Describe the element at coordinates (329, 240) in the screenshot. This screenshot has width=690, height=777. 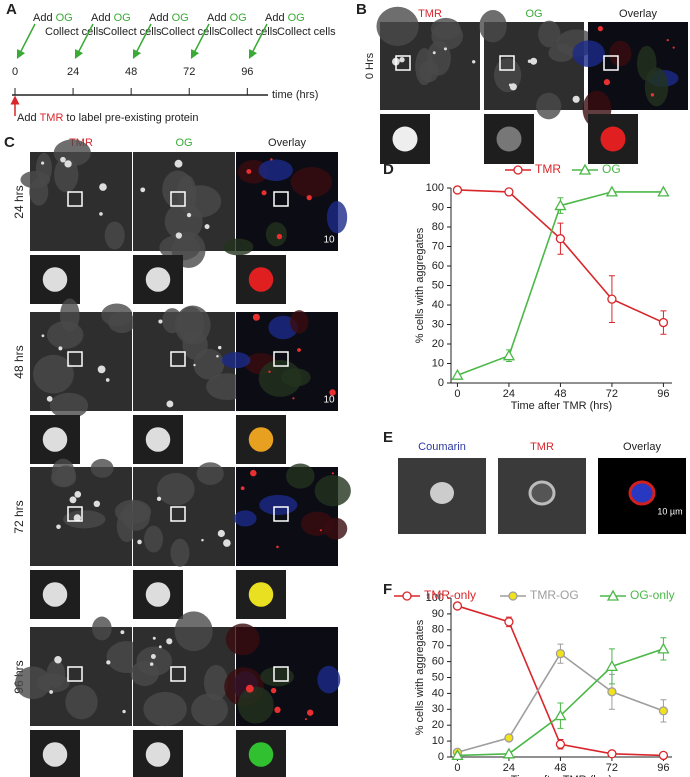
I see `scale-label: 10` at that location.